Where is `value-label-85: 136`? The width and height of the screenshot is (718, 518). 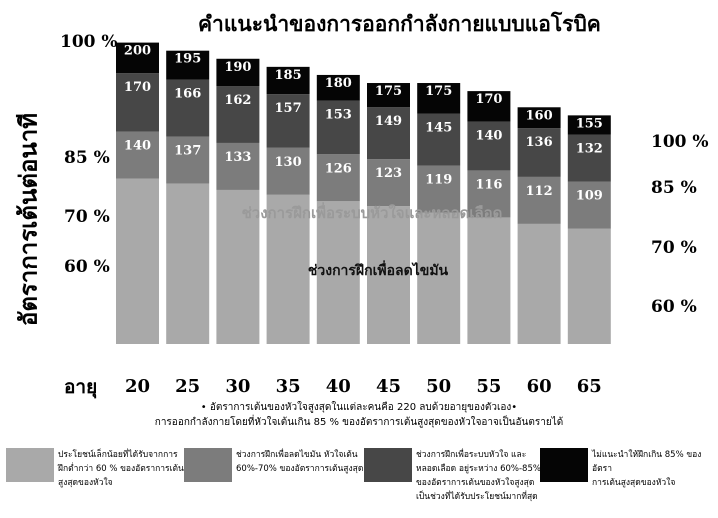 value-label-85: 136 is located at coordinates (539, 142).